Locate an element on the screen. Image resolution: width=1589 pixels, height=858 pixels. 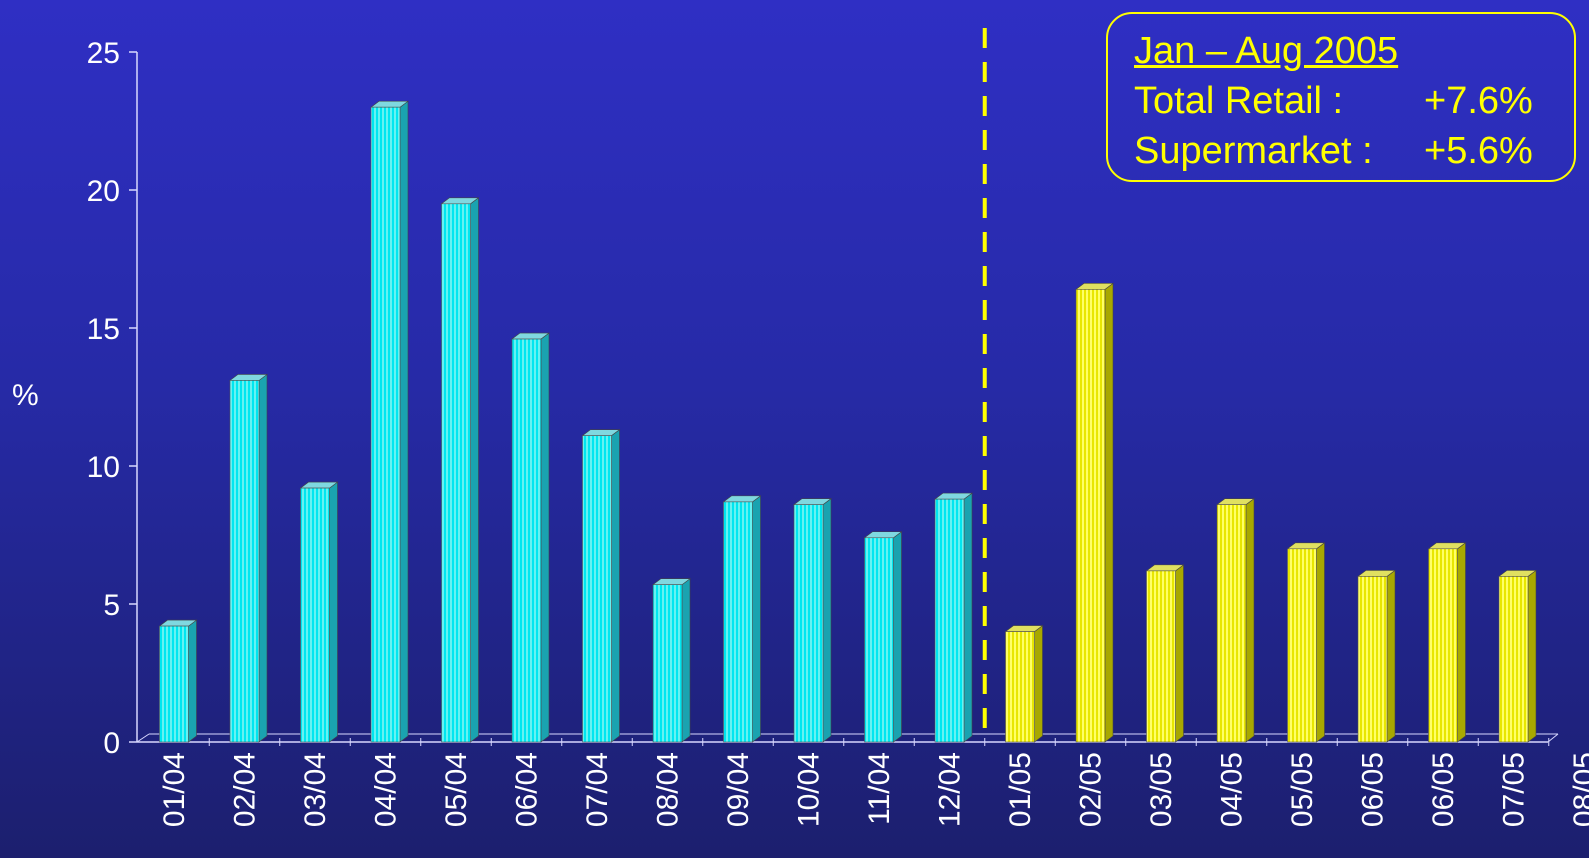
y-tick-label: 15 is located at coordinates (103, 329).